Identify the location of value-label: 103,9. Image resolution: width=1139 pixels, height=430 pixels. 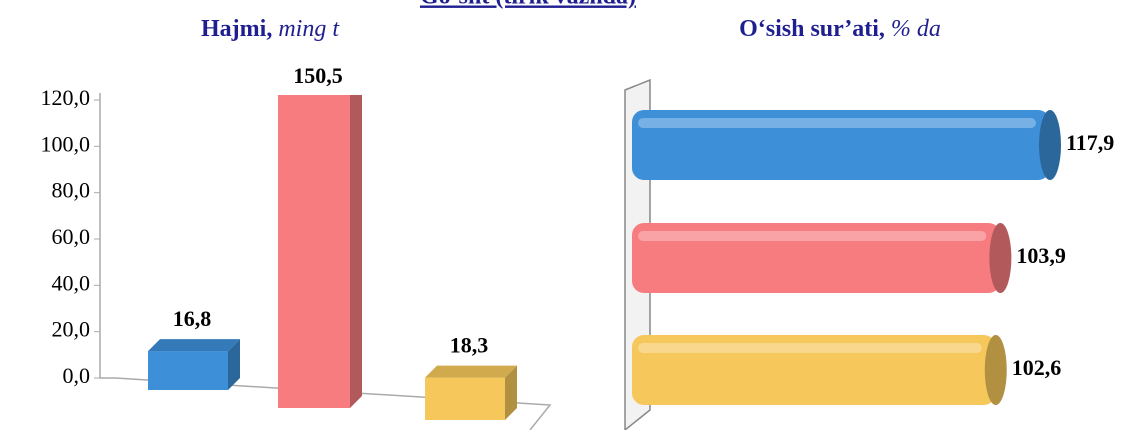
(1041, 255).